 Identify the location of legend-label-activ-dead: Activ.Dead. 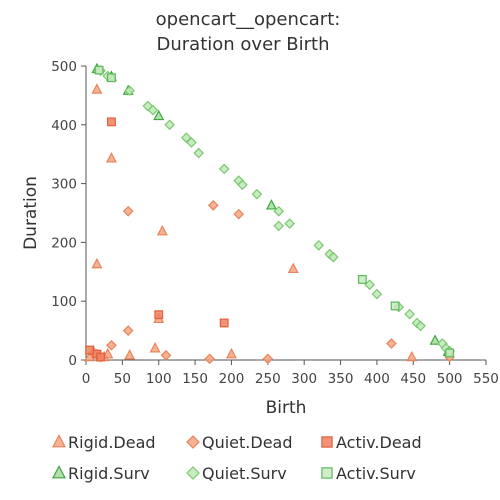
(379, 442).